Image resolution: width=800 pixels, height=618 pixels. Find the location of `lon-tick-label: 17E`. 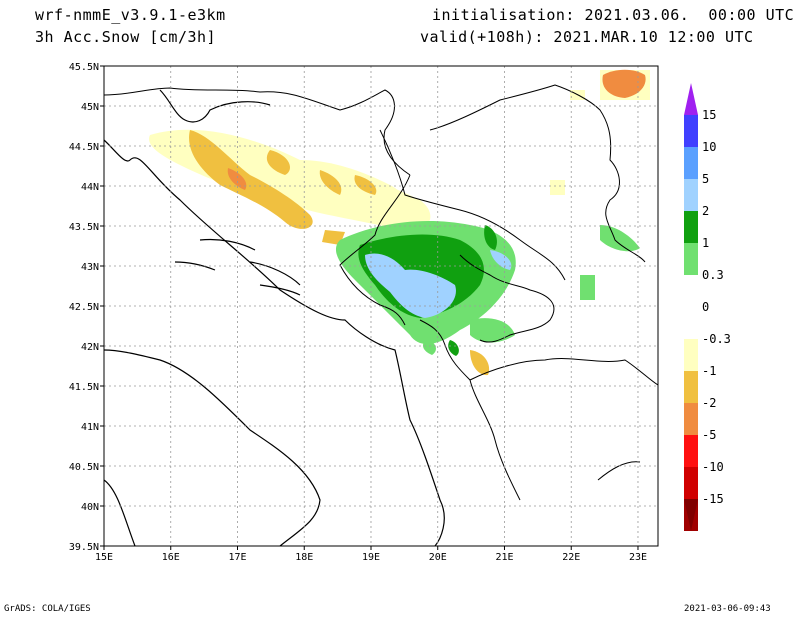

lon-tick-label: 17E is located at coordinates (237, 557).